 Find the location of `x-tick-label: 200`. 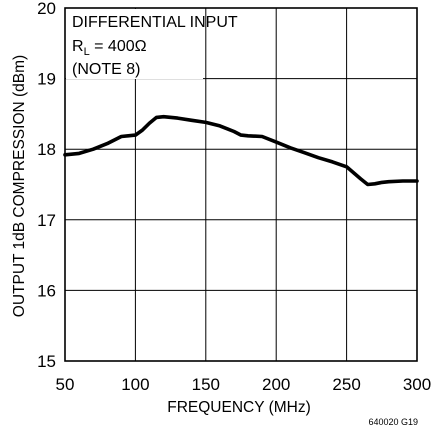

x-tick-label: 200 is located at coordinates (276, 384).